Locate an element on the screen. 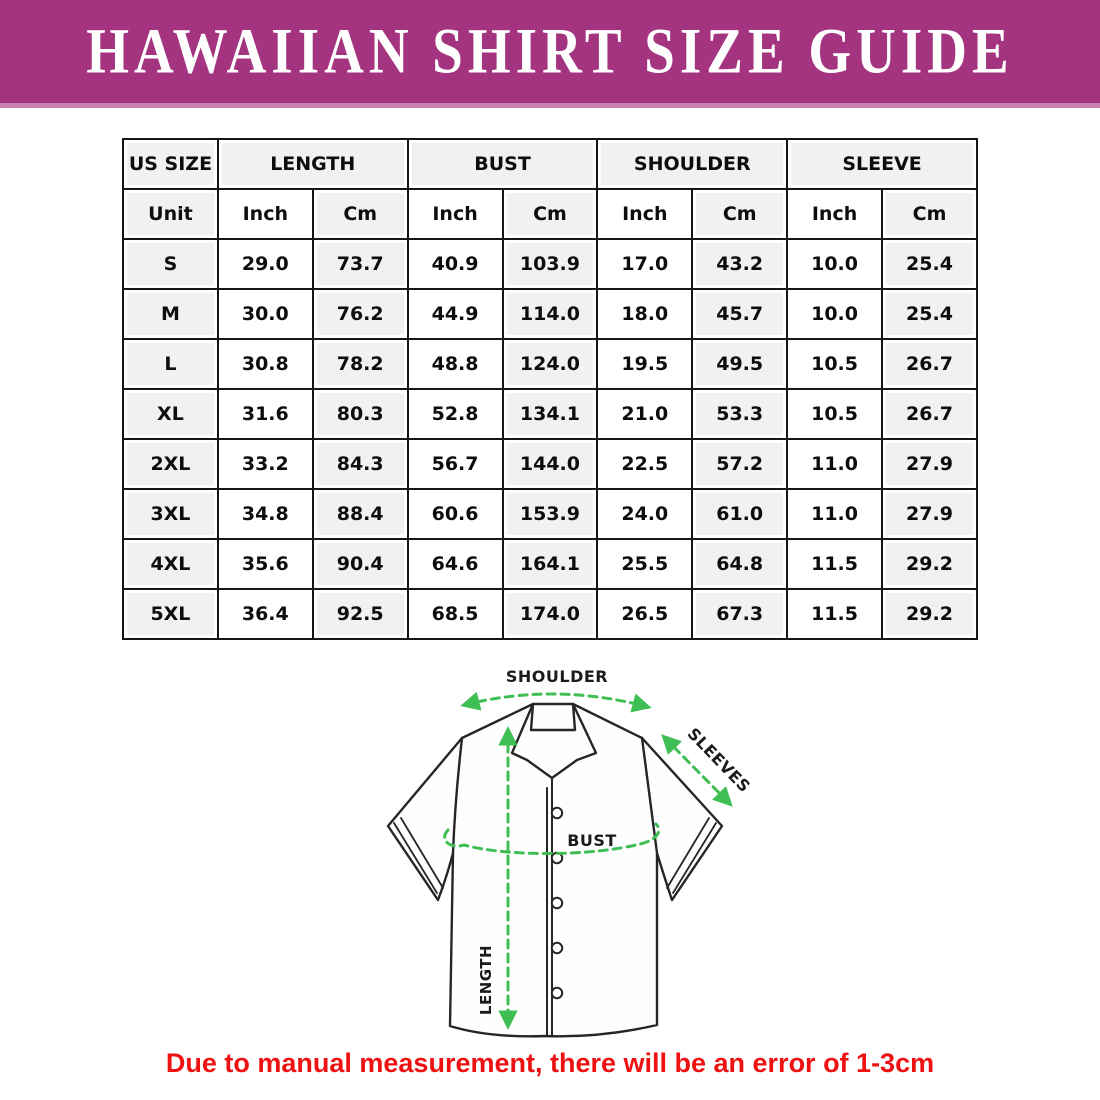 The image size is (1100, 1100). value-cell: 30.8 is located at coordinates (265, 364).